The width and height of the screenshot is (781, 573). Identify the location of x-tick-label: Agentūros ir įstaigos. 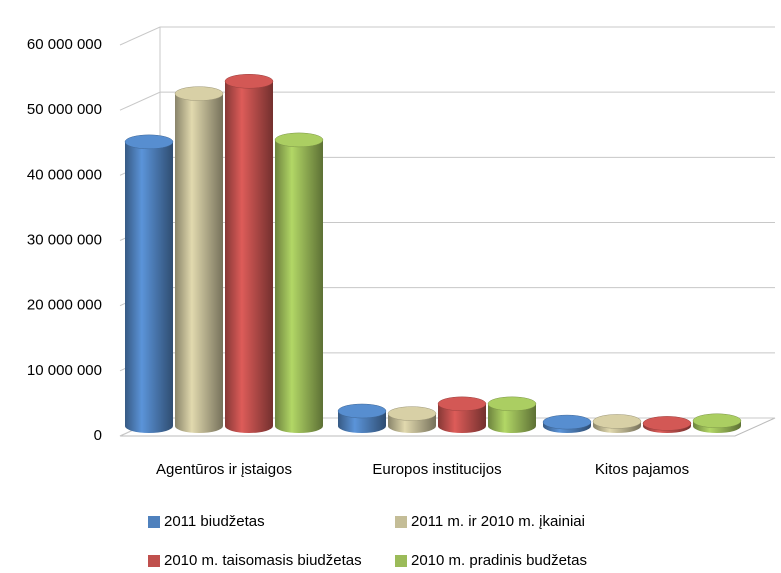
(224, 469).